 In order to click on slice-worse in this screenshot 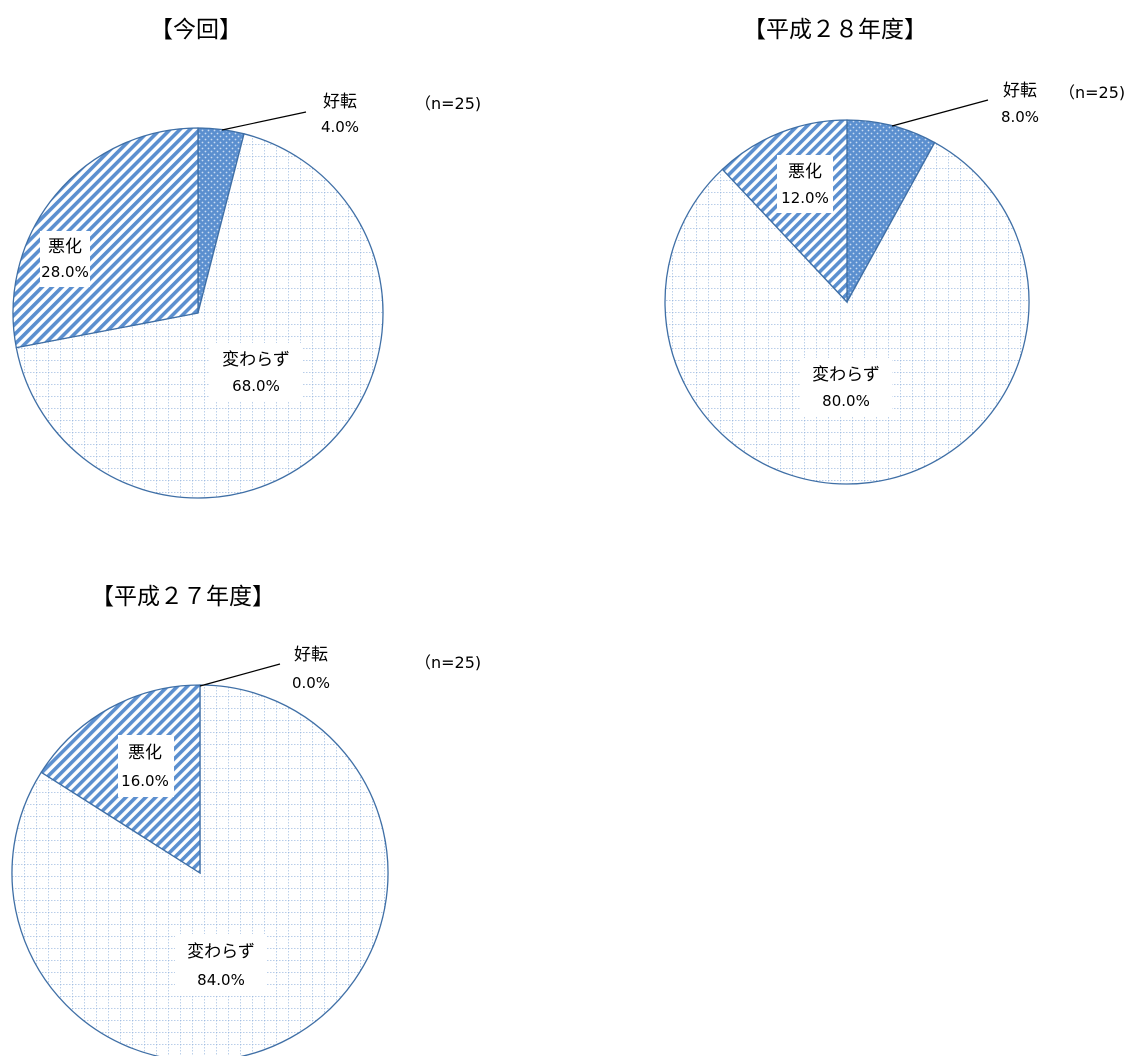, I will do `click(105, 238)`.